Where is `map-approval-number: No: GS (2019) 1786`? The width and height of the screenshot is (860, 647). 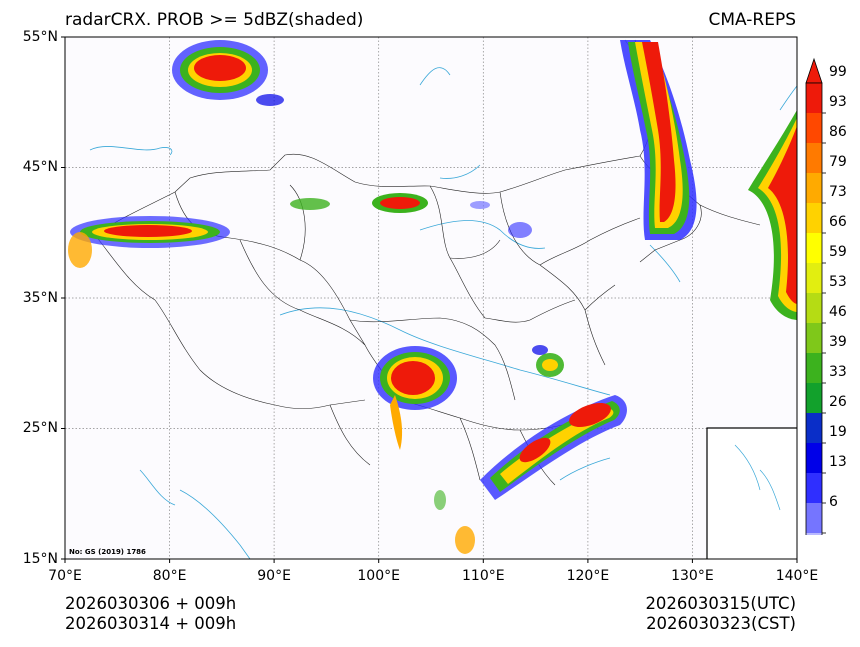 map-approval-number: No: GS (2019) 1786 is located at coordinates (107, 552).